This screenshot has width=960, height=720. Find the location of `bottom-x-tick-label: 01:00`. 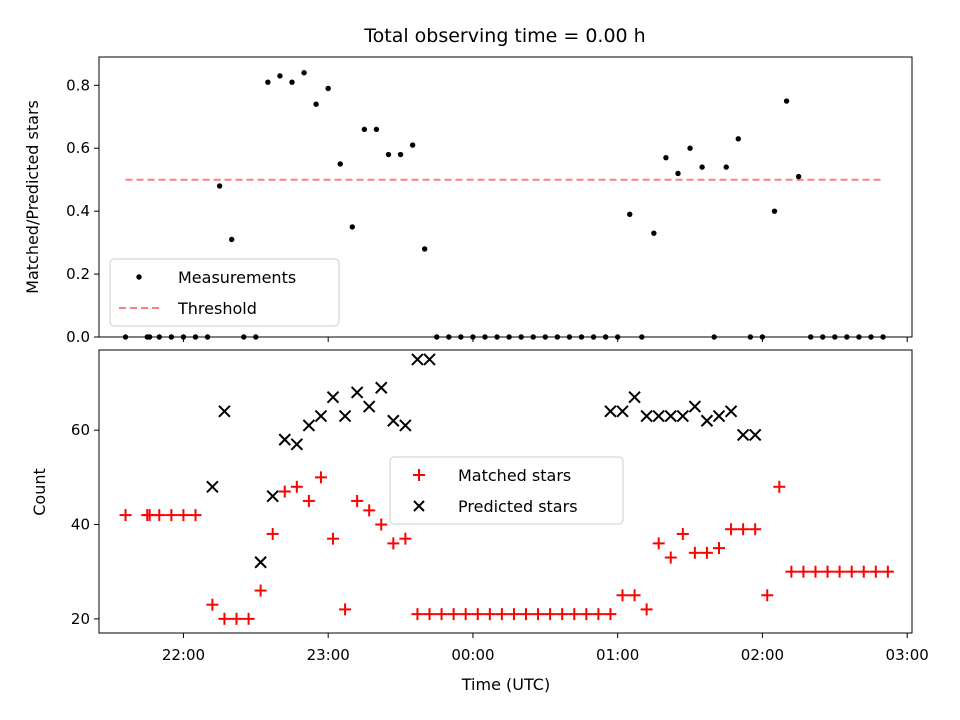

bottom-x-tick-label: 01:00 is located at coordinates (617, 655).